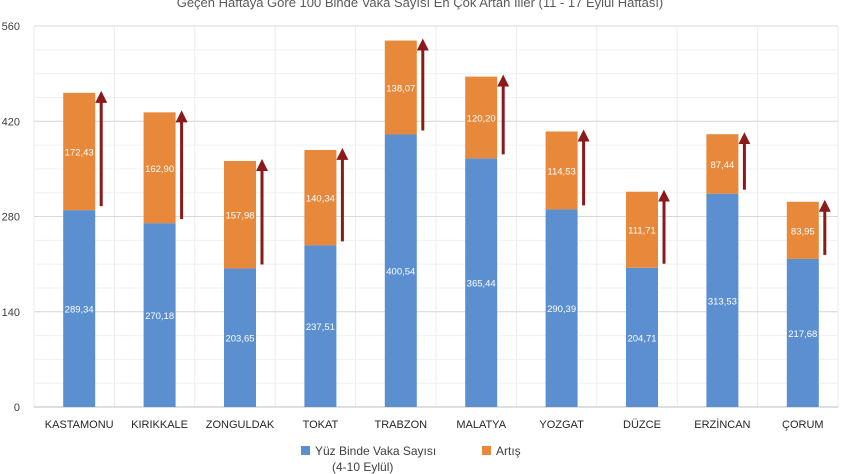 The image size is (841, 474). I want to click on data-label-base: 203,65, so click(239, 339).